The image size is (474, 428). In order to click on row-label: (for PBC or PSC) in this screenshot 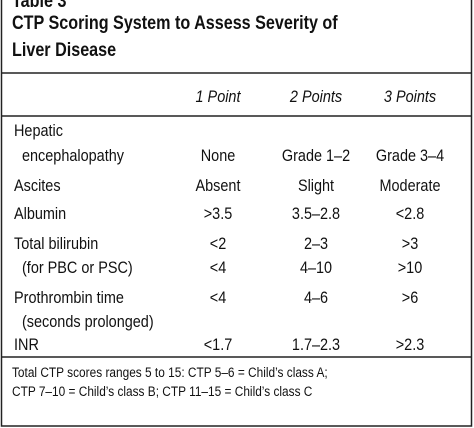, I will do `click(77, 268)`.